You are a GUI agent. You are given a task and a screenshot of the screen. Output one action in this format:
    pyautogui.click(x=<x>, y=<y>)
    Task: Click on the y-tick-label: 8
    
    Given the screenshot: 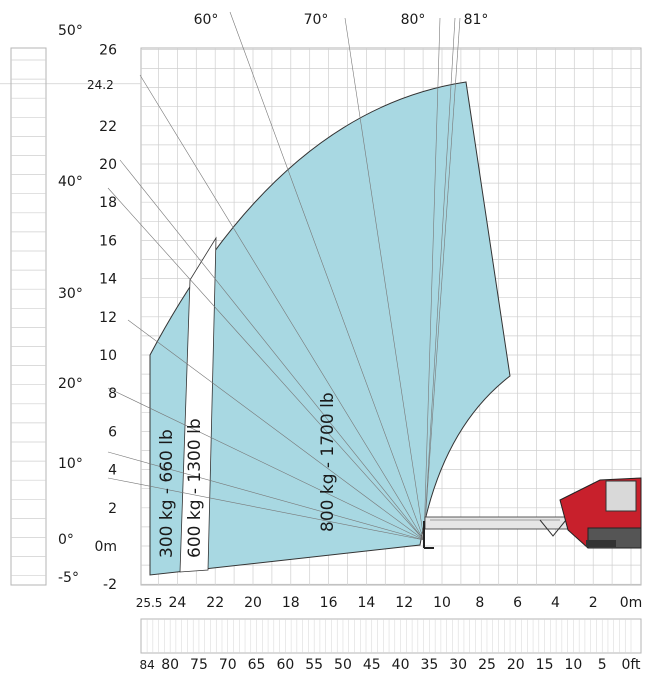 What is the action you would take?
    pyautogui.click(x=112, y=394)
    